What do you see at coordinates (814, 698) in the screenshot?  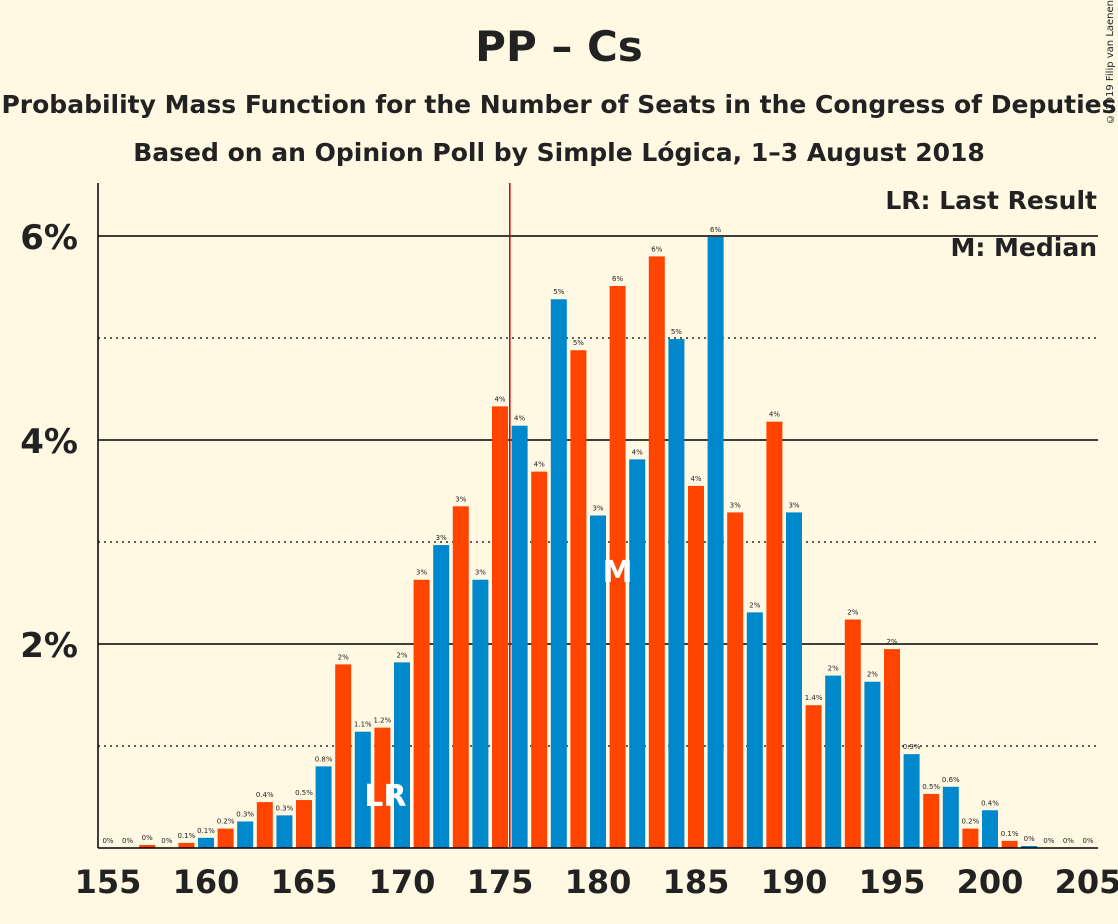 I see `bar-value-label: 1.4%` at bounding box center [814, 698].